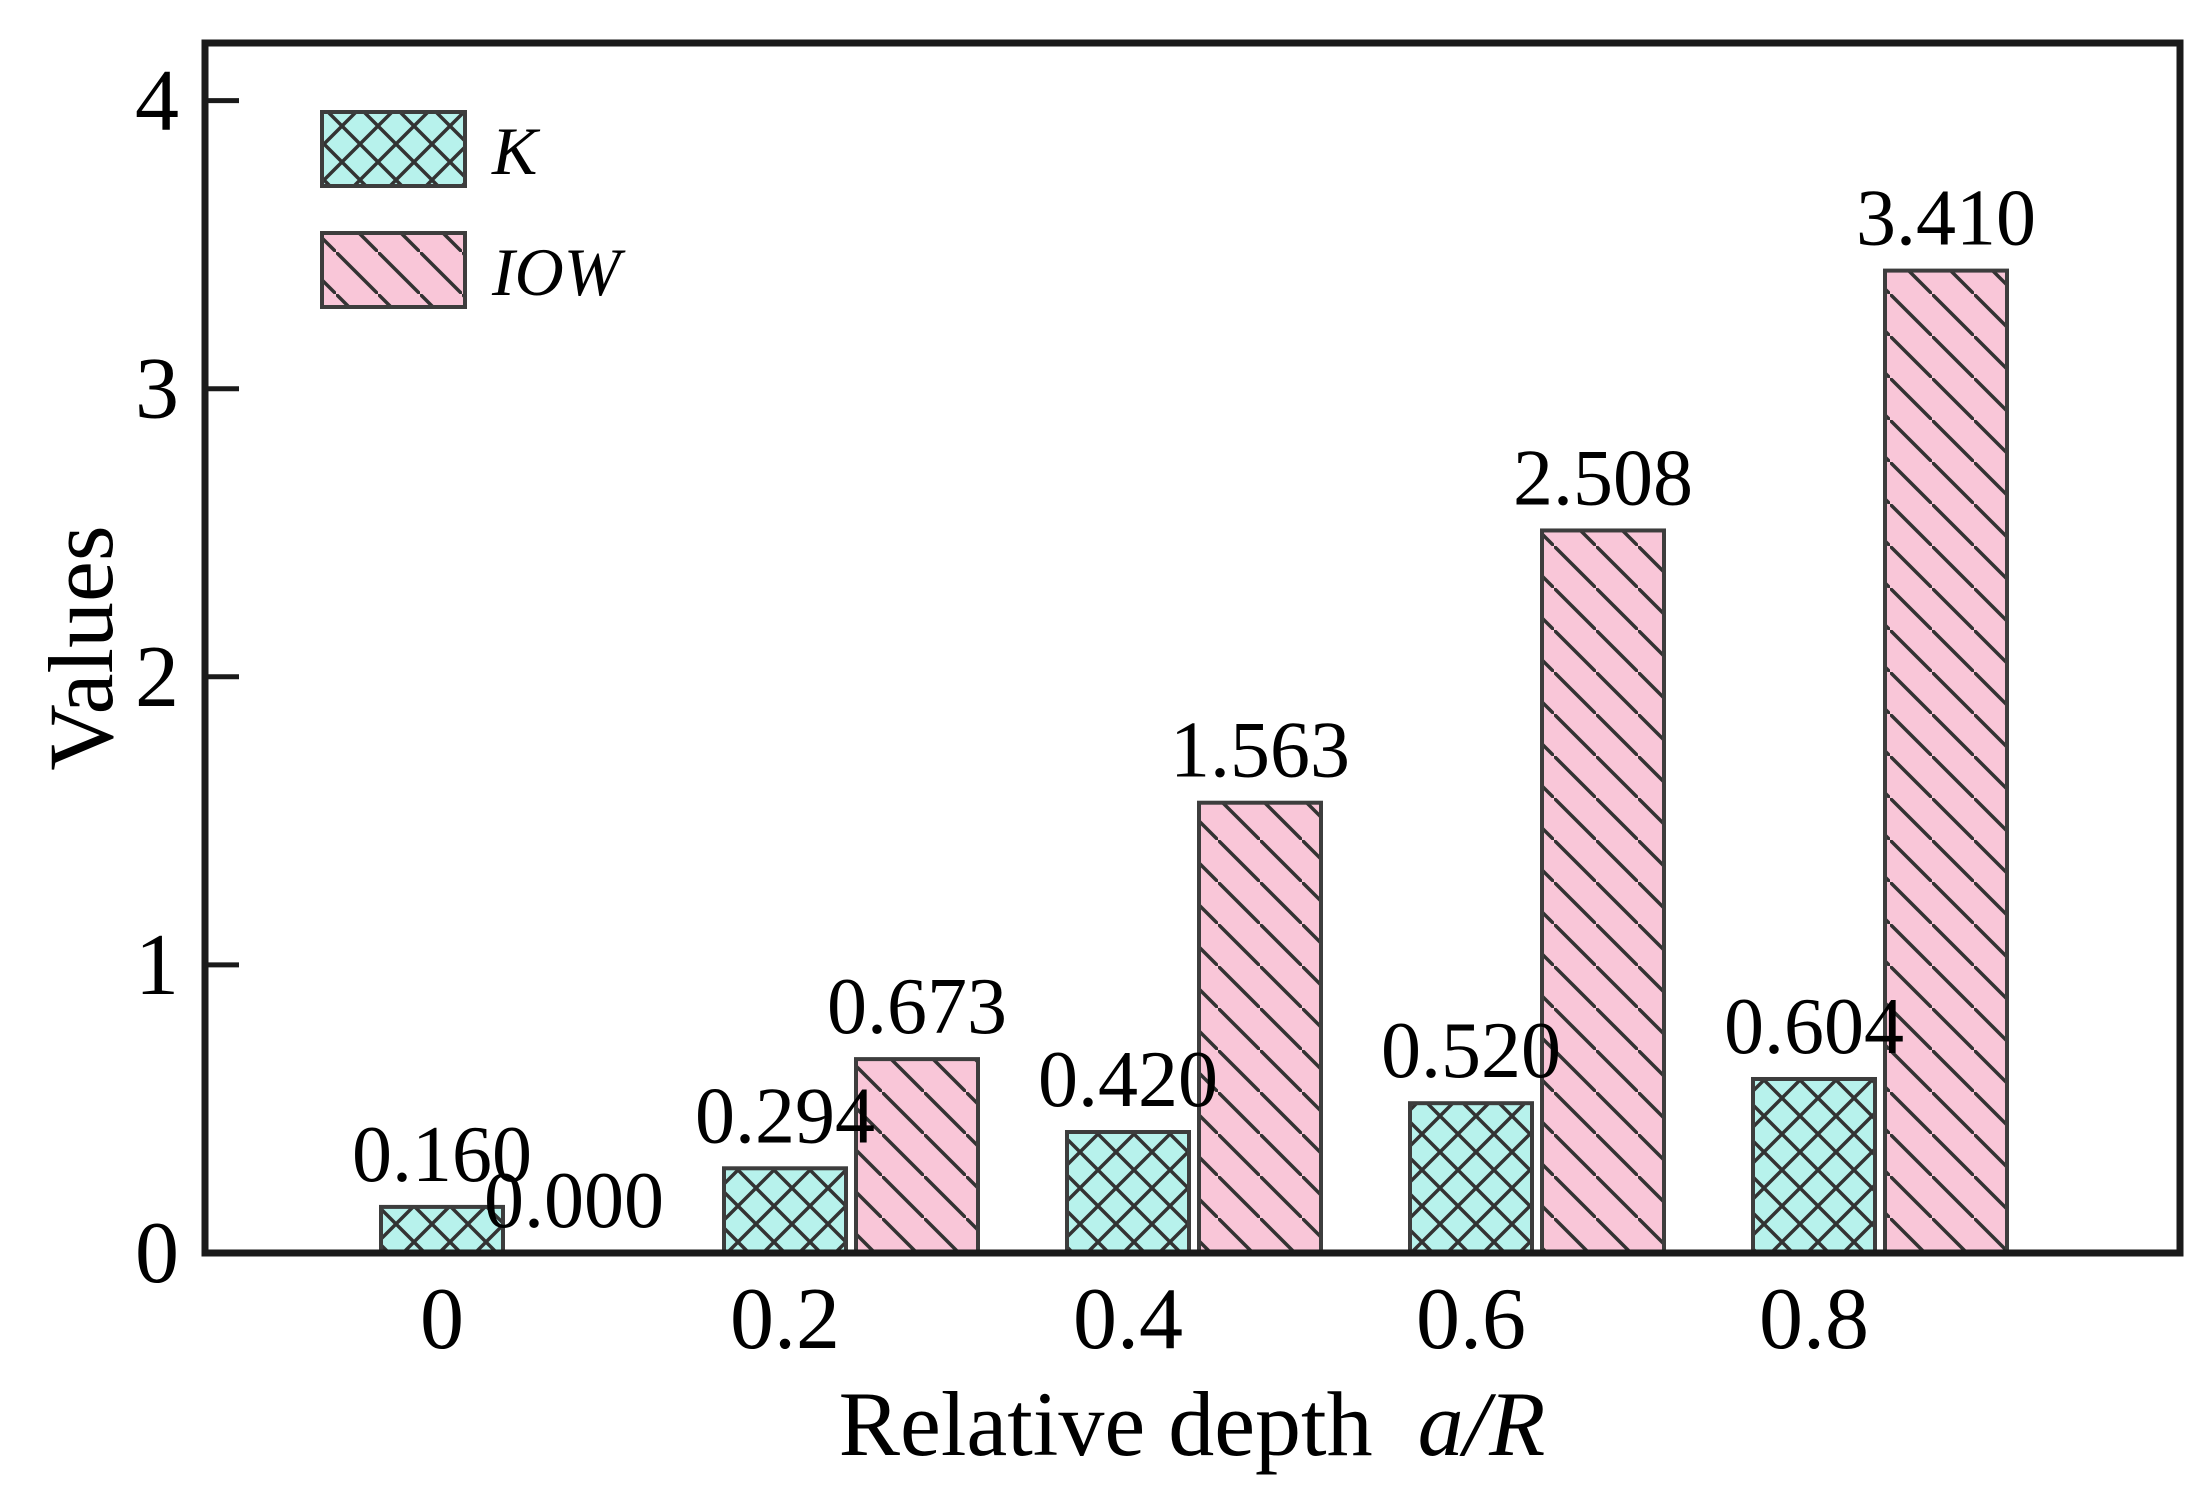  I want to click on value-label-k-0.2: 0.294, so click(785, 1116).